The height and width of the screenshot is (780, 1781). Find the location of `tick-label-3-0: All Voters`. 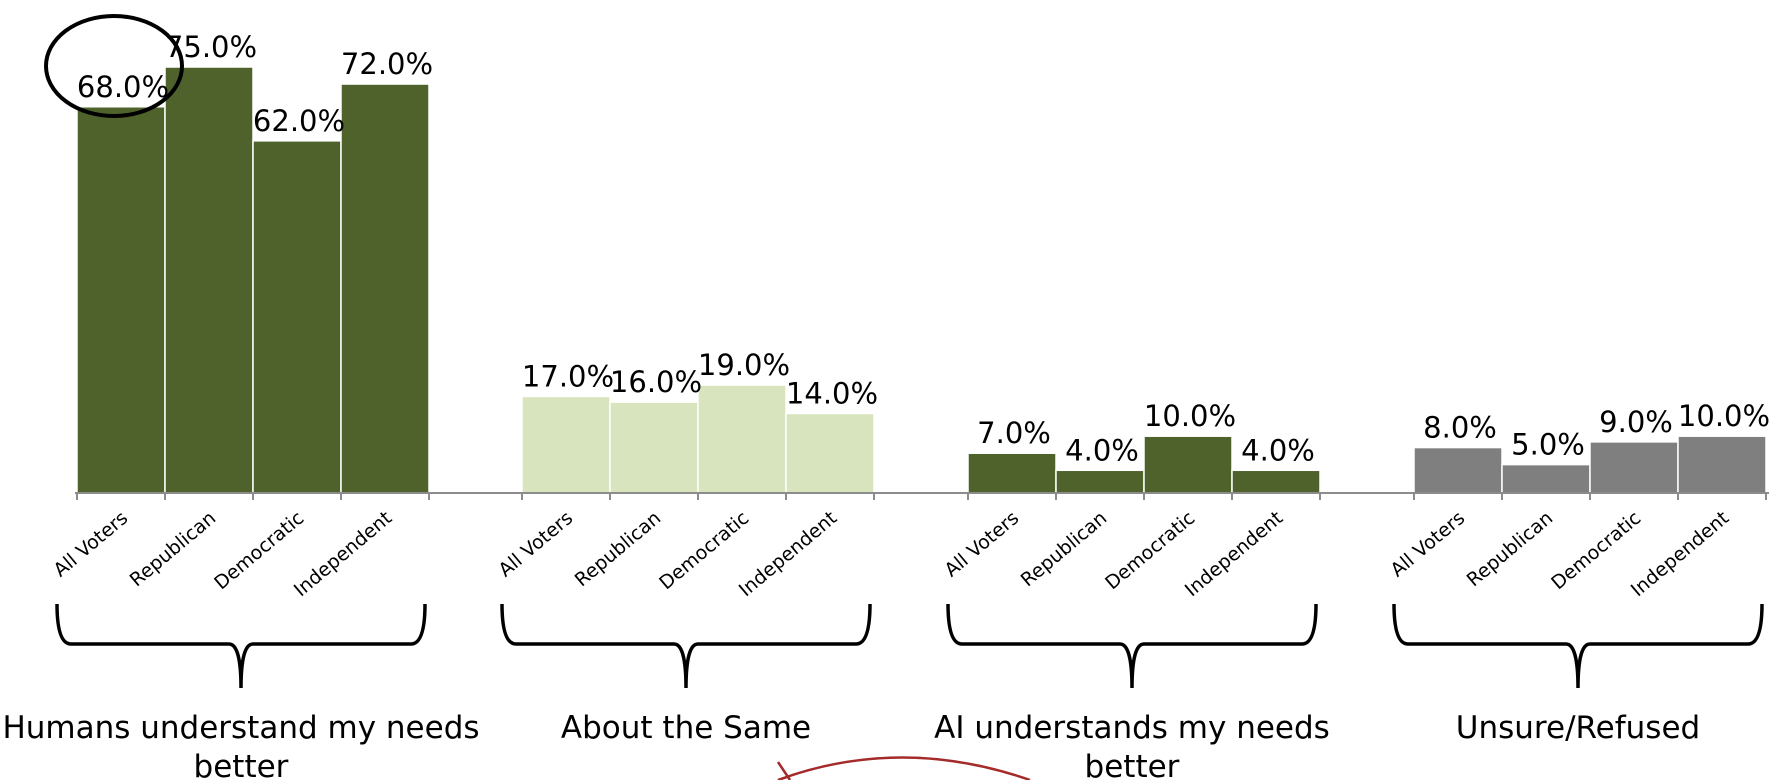

tick-label-3-0: All Voters is located at coordinates (1427, 544).